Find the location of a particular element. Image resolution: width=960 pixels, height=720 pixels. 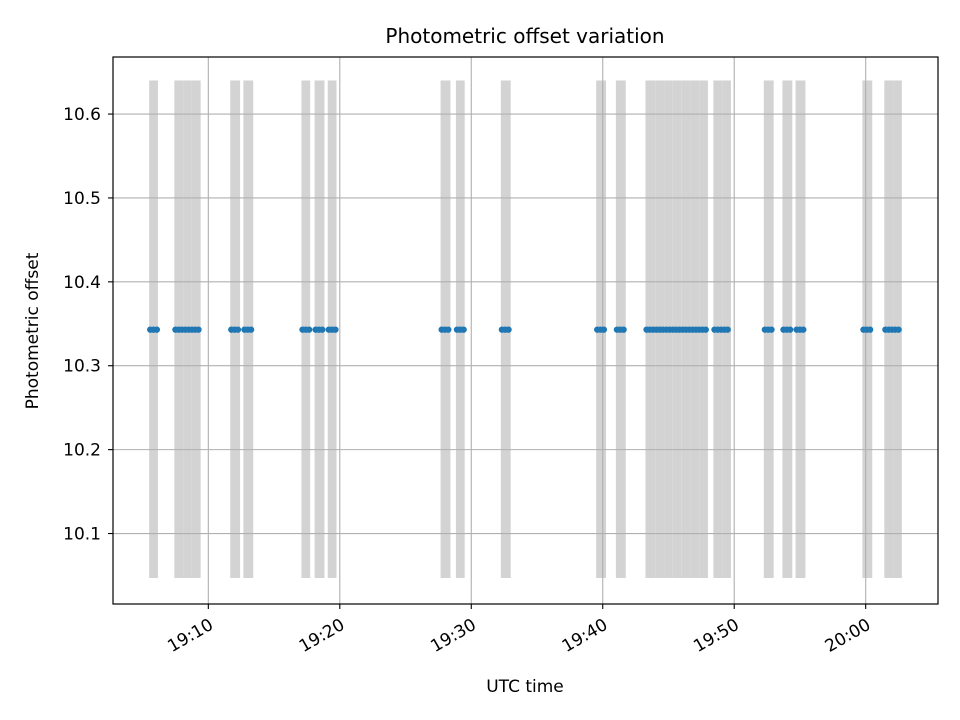

y-axis-ticks: 10.1 10.2 10.3 10.4 10.5 10.6 is located at coordinates (88, 325).